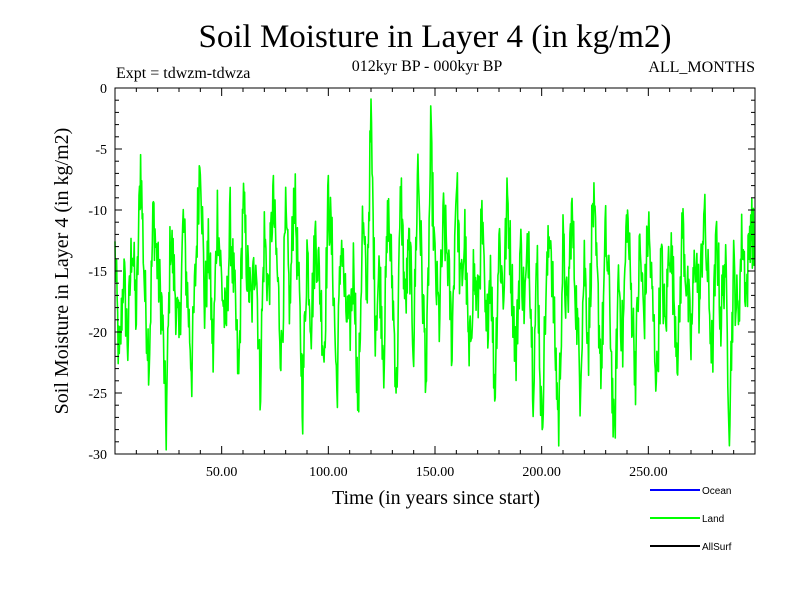 This screenshot has height=605, width=800. What do you see at coordinates (97, 333) in the screenshot?
I see `y-tick-label: -20` at bounding box center [97, 333].